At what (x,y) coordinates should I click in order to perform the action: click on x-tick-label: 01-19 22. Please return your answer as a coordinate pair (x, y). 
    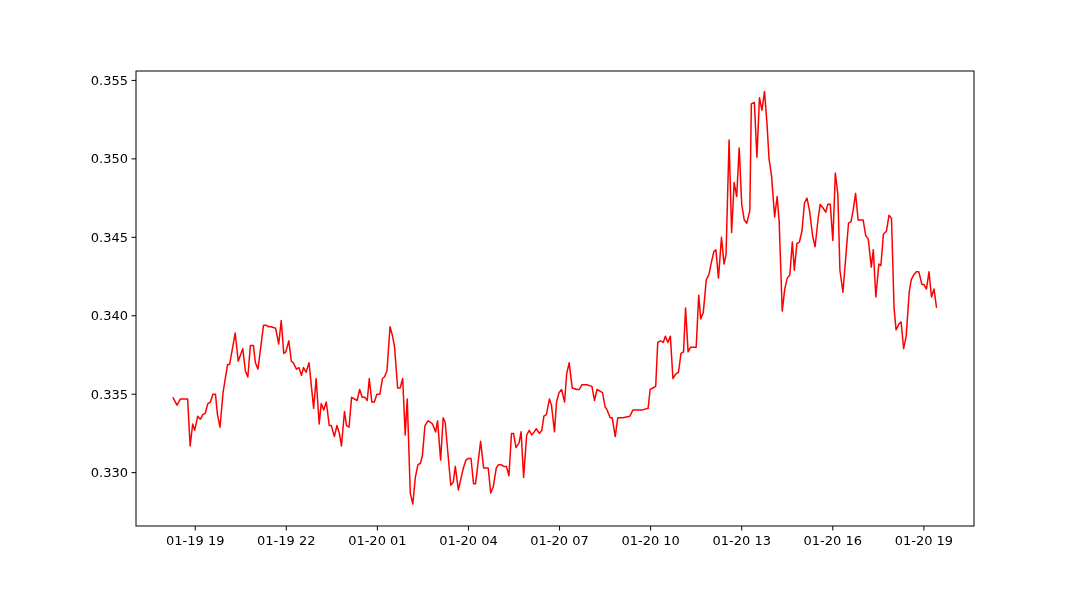
    Looking at the image, I should click on (286, 540).